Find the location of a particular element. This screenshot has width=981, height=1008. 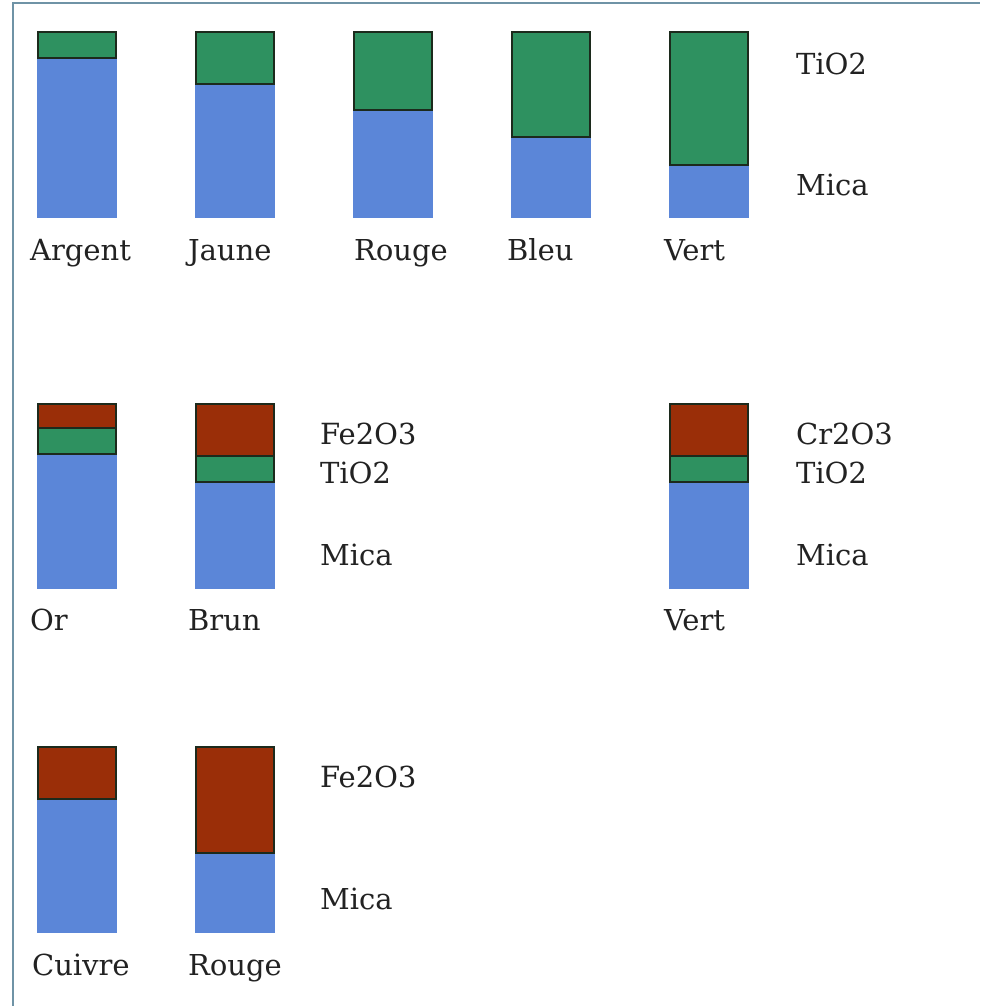

stack-bar-cuivre is located at coordinates (77, 839).